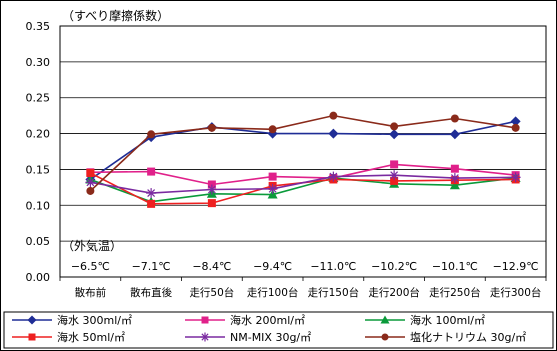  Describe the element at coordinates (38, 205) in the screenshot. I see `y-tick-label: 0.10` at that location.